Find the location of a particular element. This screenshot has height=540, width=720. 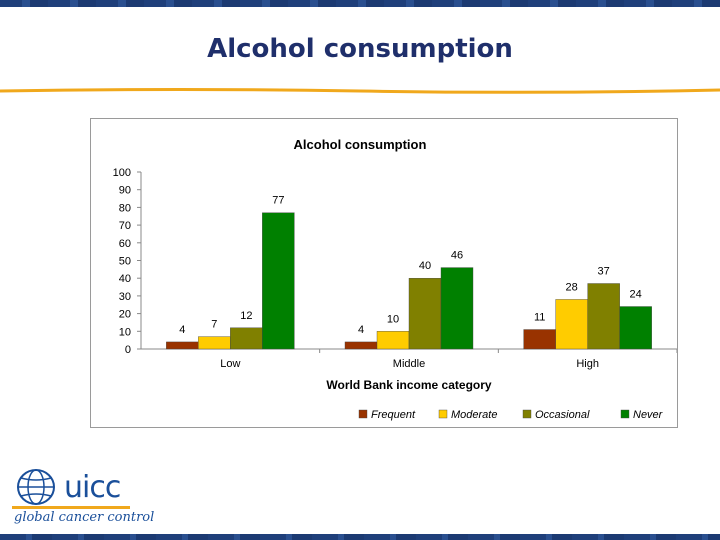

y-tick-label: 90 is located at coordinates (125, 191).